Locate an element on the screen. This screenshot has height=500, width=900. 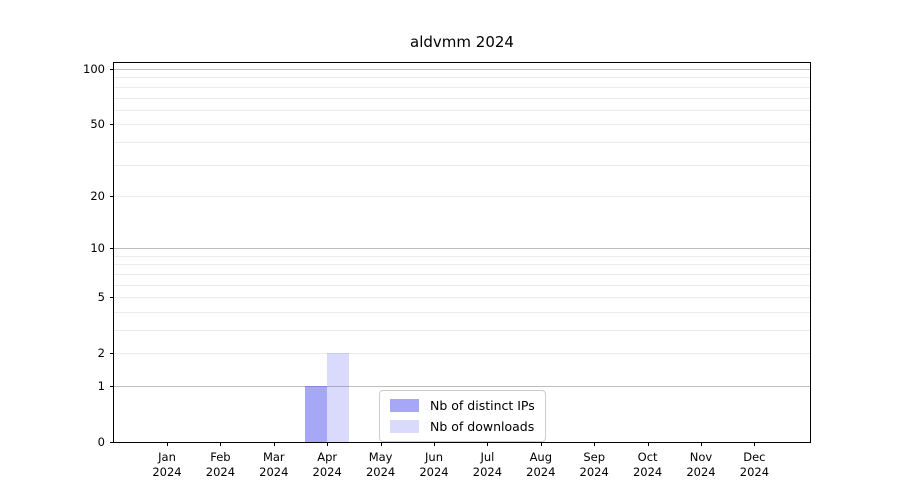
x-tick-label: Jun 2024 is located at coordinates (434, 464).